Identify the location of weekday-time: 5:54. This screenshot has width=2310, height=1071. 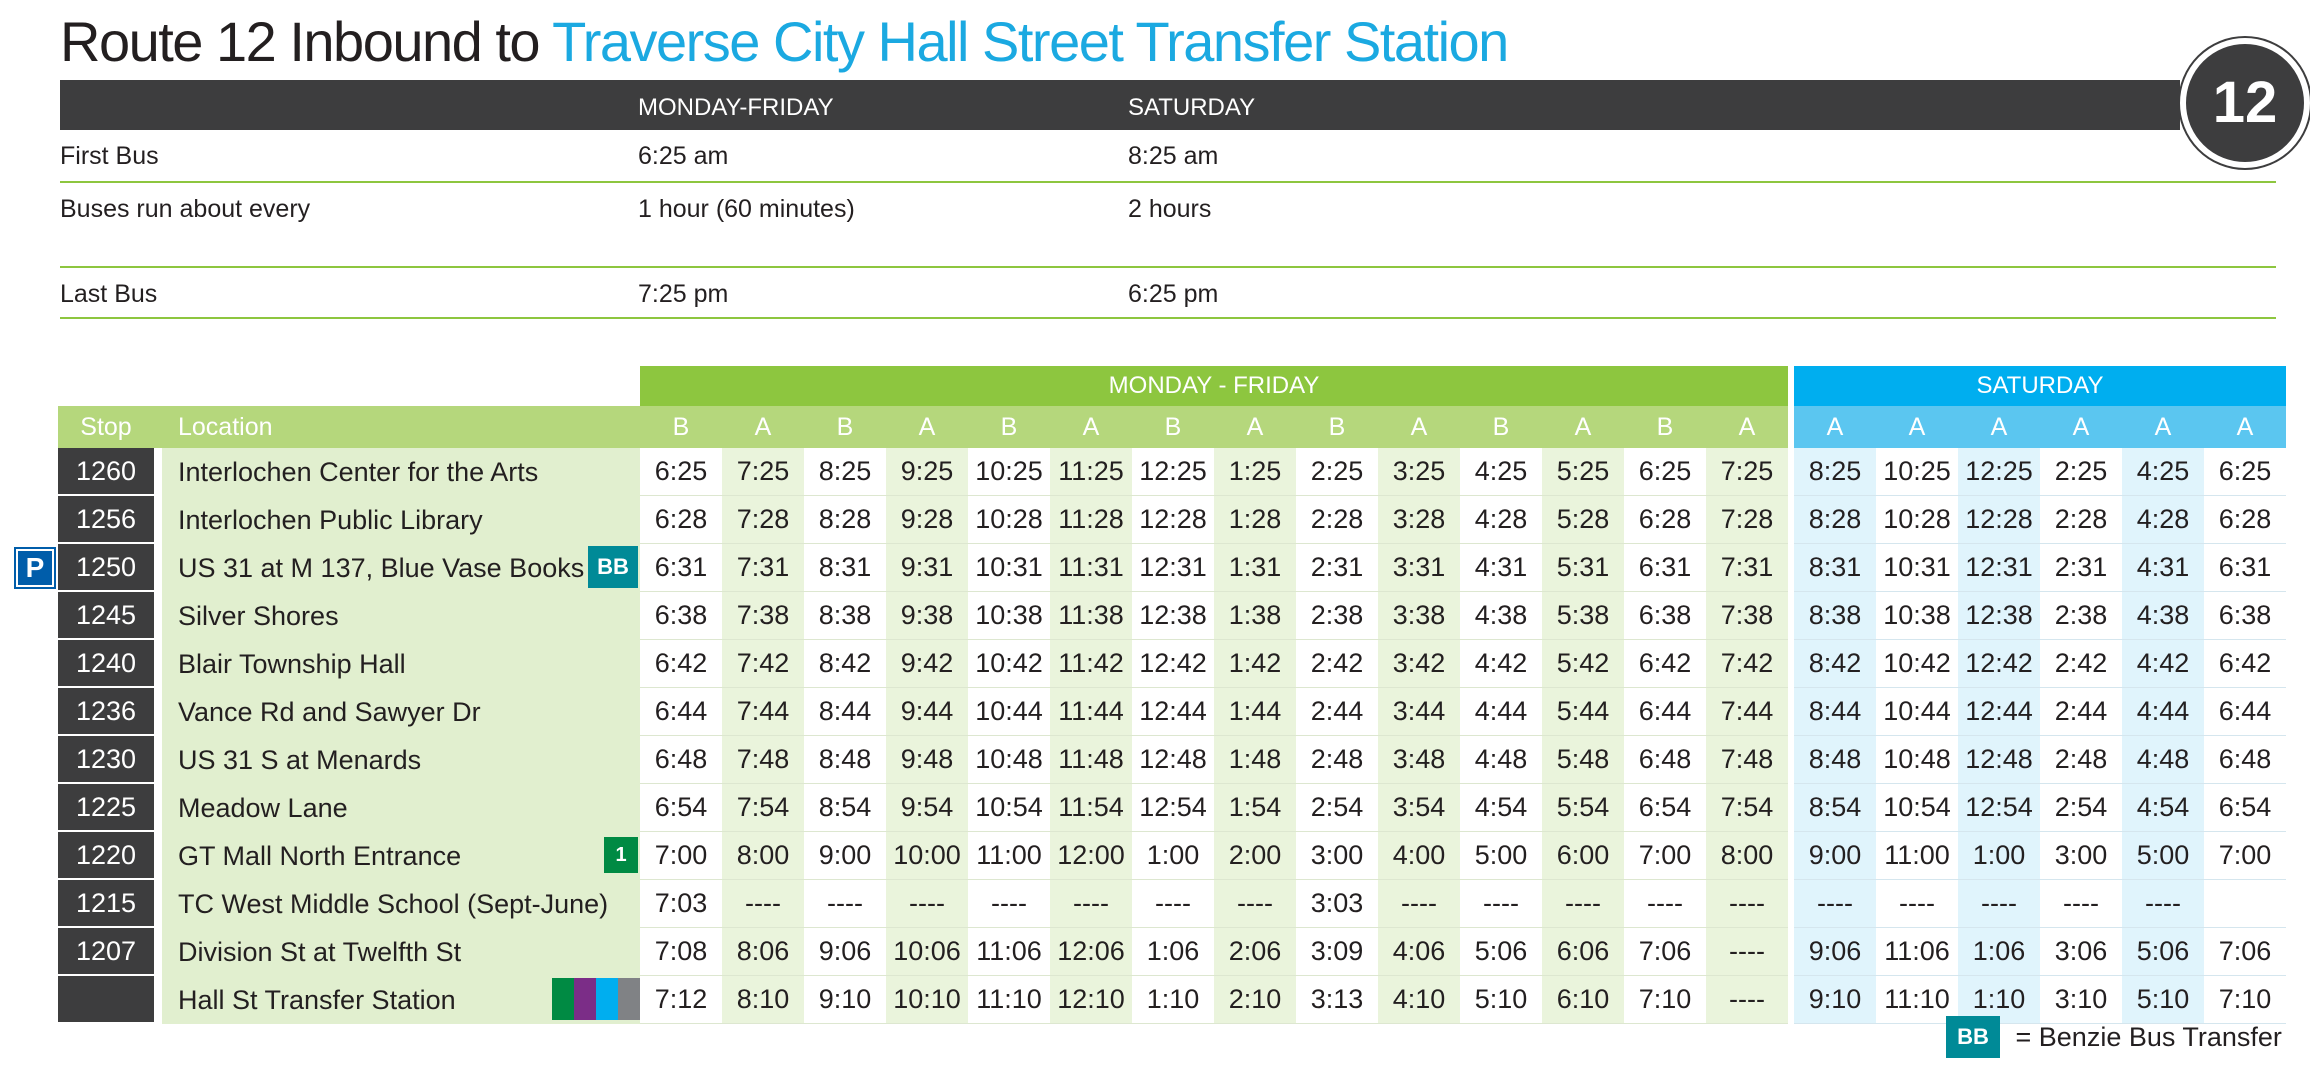
(1583, 808).